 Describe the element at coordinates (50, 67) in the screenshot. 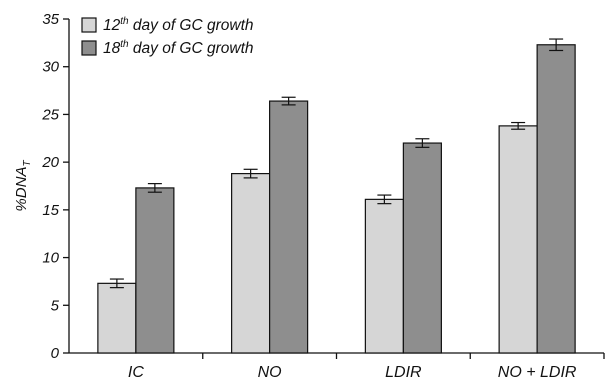

I see `y-tick-label: 30` at that location.